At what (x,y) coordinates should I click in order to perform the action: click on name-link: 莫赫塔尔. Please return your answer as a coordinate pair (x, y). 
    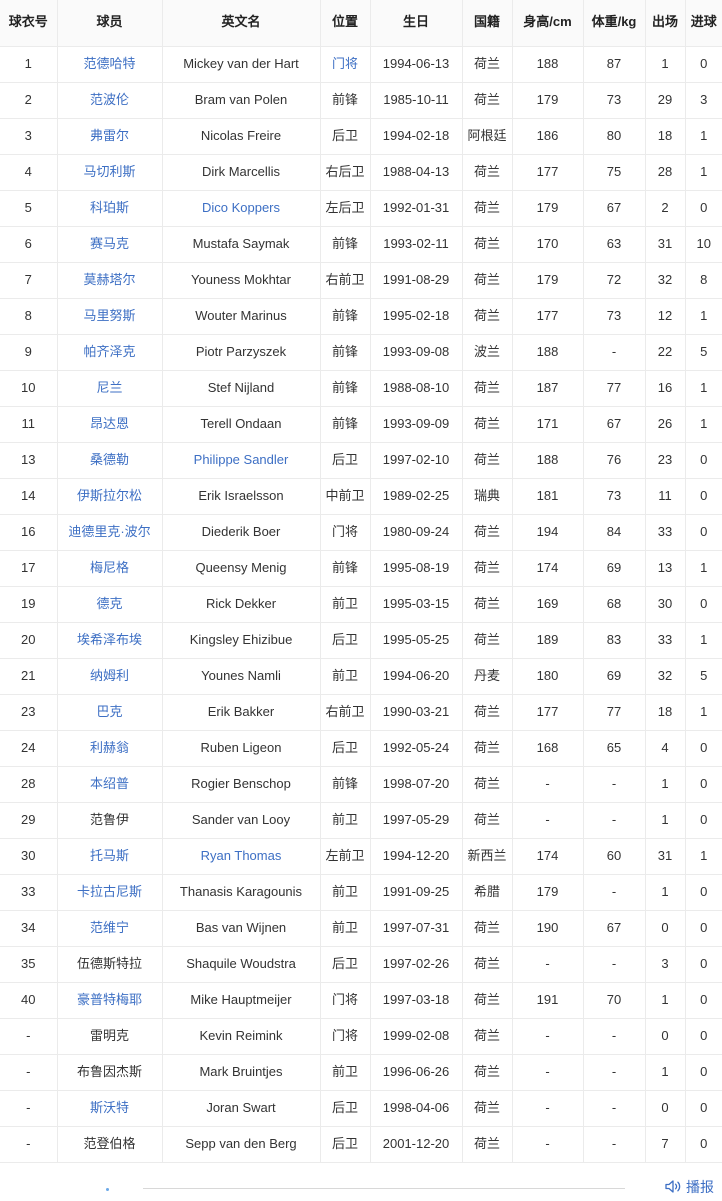
    Looking at the image, I should click on (109, 279).